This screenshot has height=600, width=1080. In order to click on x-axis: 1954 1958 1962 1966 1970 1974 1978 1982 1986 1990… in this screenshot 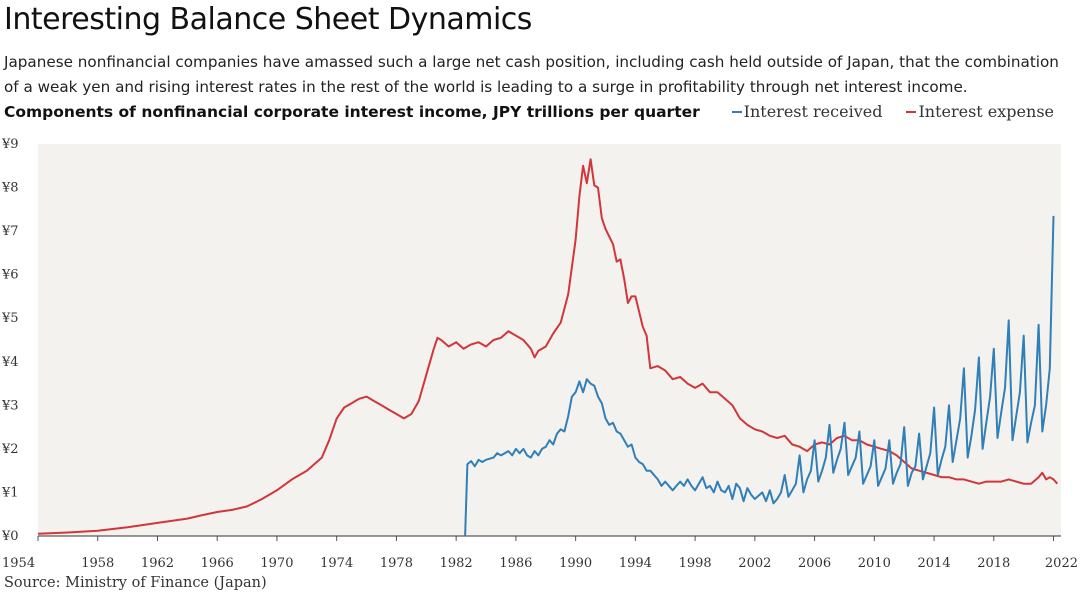, I will do `click(540, 553)`.